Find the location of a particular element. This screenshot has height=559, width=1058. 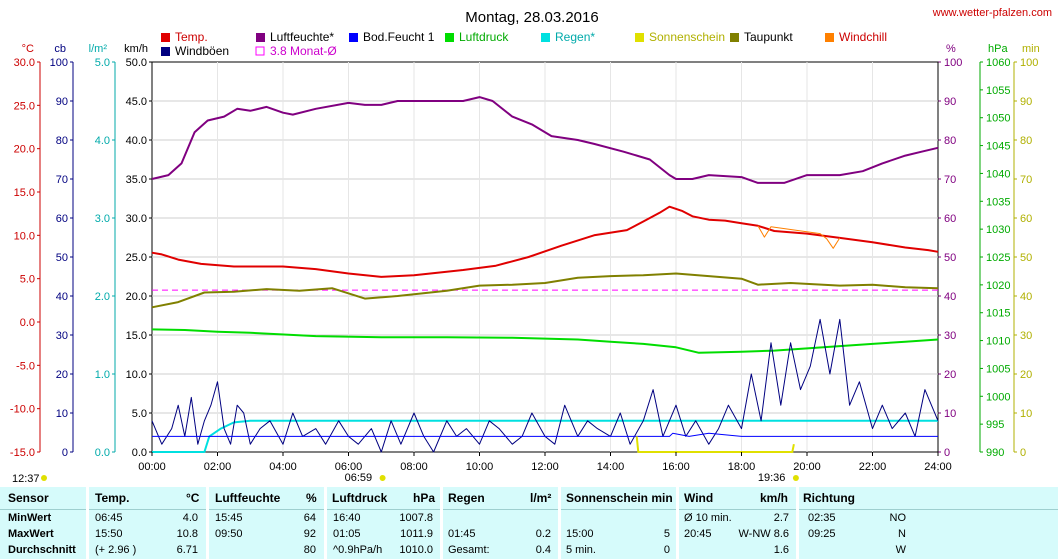

source-link: www.wetter-pfalzen.com is located at coordinates (992, 13).